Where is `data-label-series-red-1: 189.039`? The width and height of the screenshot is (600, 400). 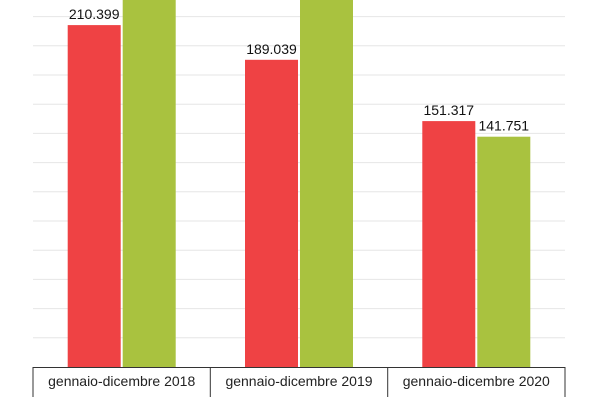 data-label-series-red-1: 189.039 is located at coordinates (271, 49).